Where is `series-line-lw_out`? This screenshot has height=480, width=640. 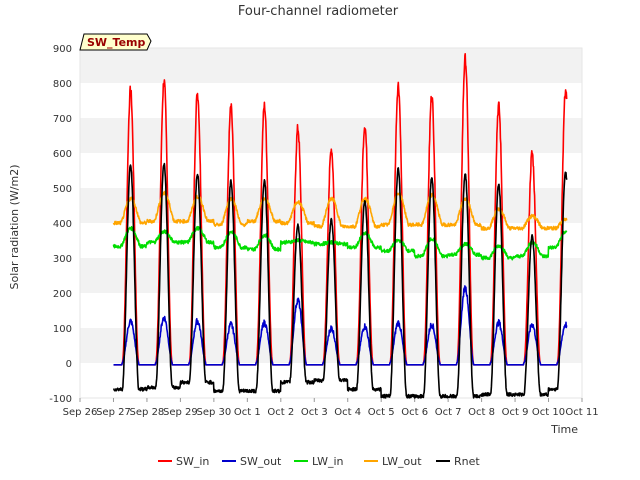 series-line-lw_out is located at coordinates (340, 210).